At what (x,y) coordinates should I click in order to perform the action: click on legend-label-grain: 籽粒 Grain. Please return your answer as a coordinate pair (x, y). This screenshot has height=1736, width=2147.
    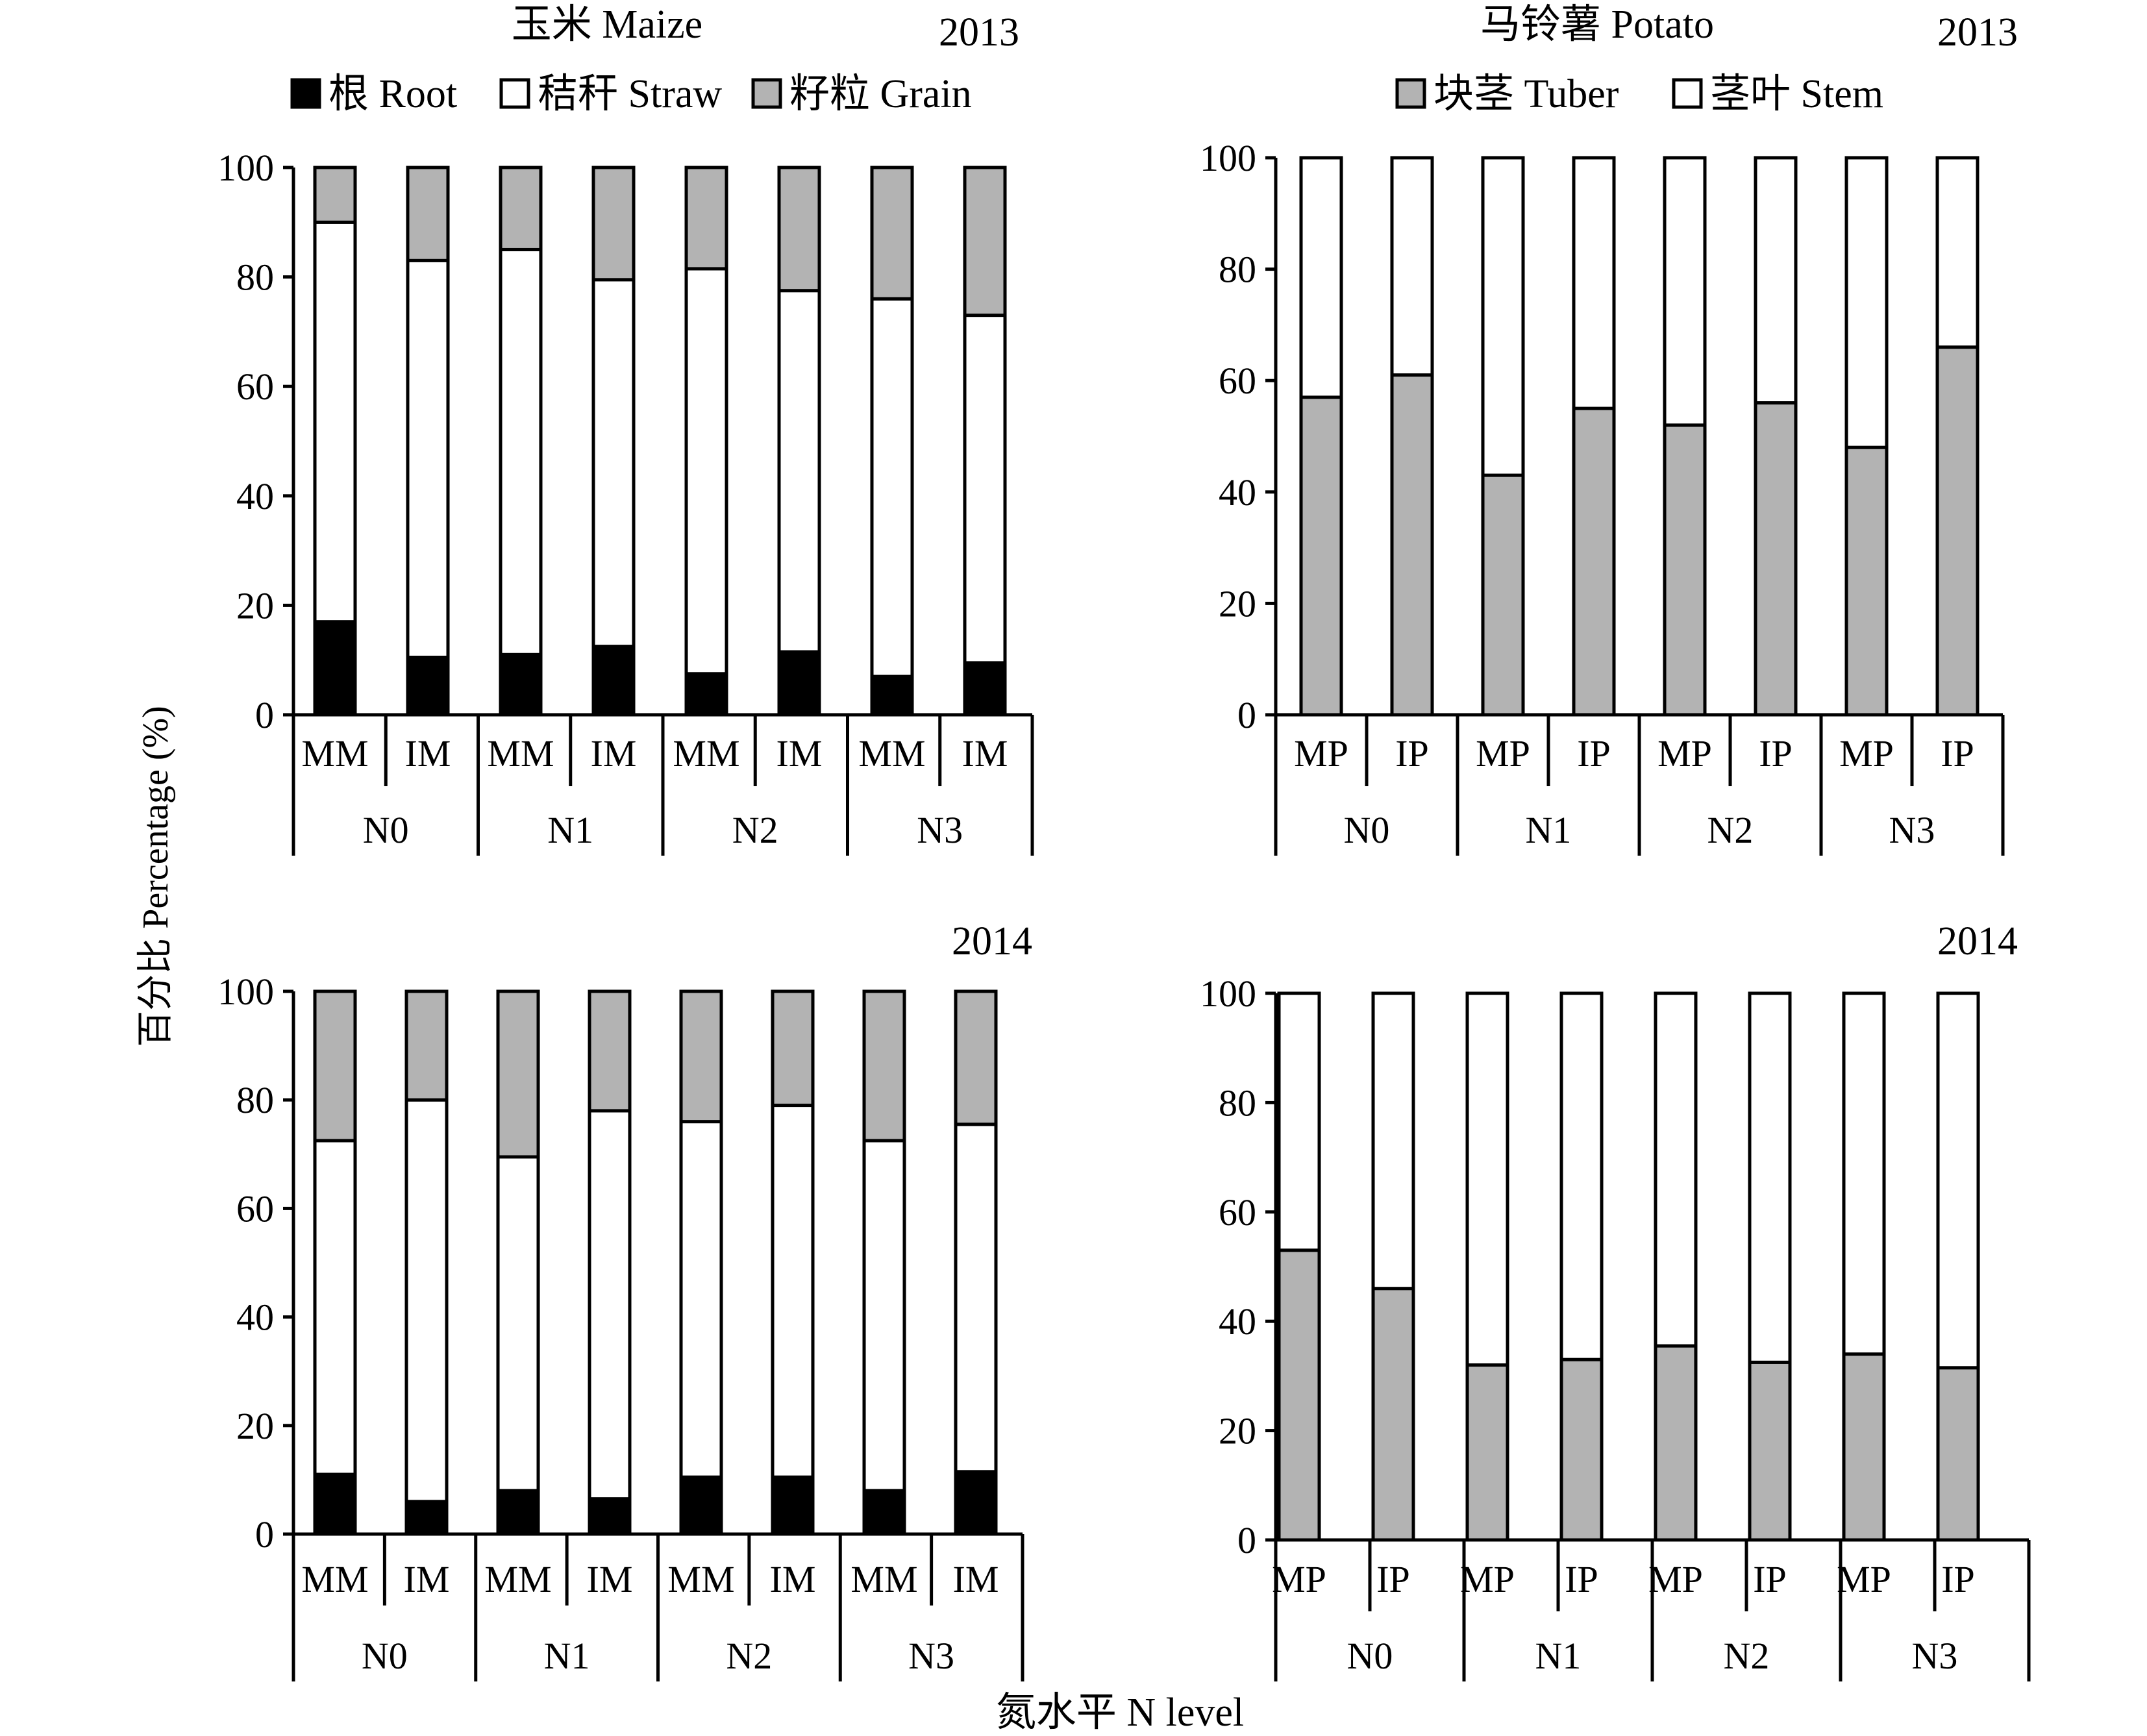
    Looking at the image, I should click on (881, 94).